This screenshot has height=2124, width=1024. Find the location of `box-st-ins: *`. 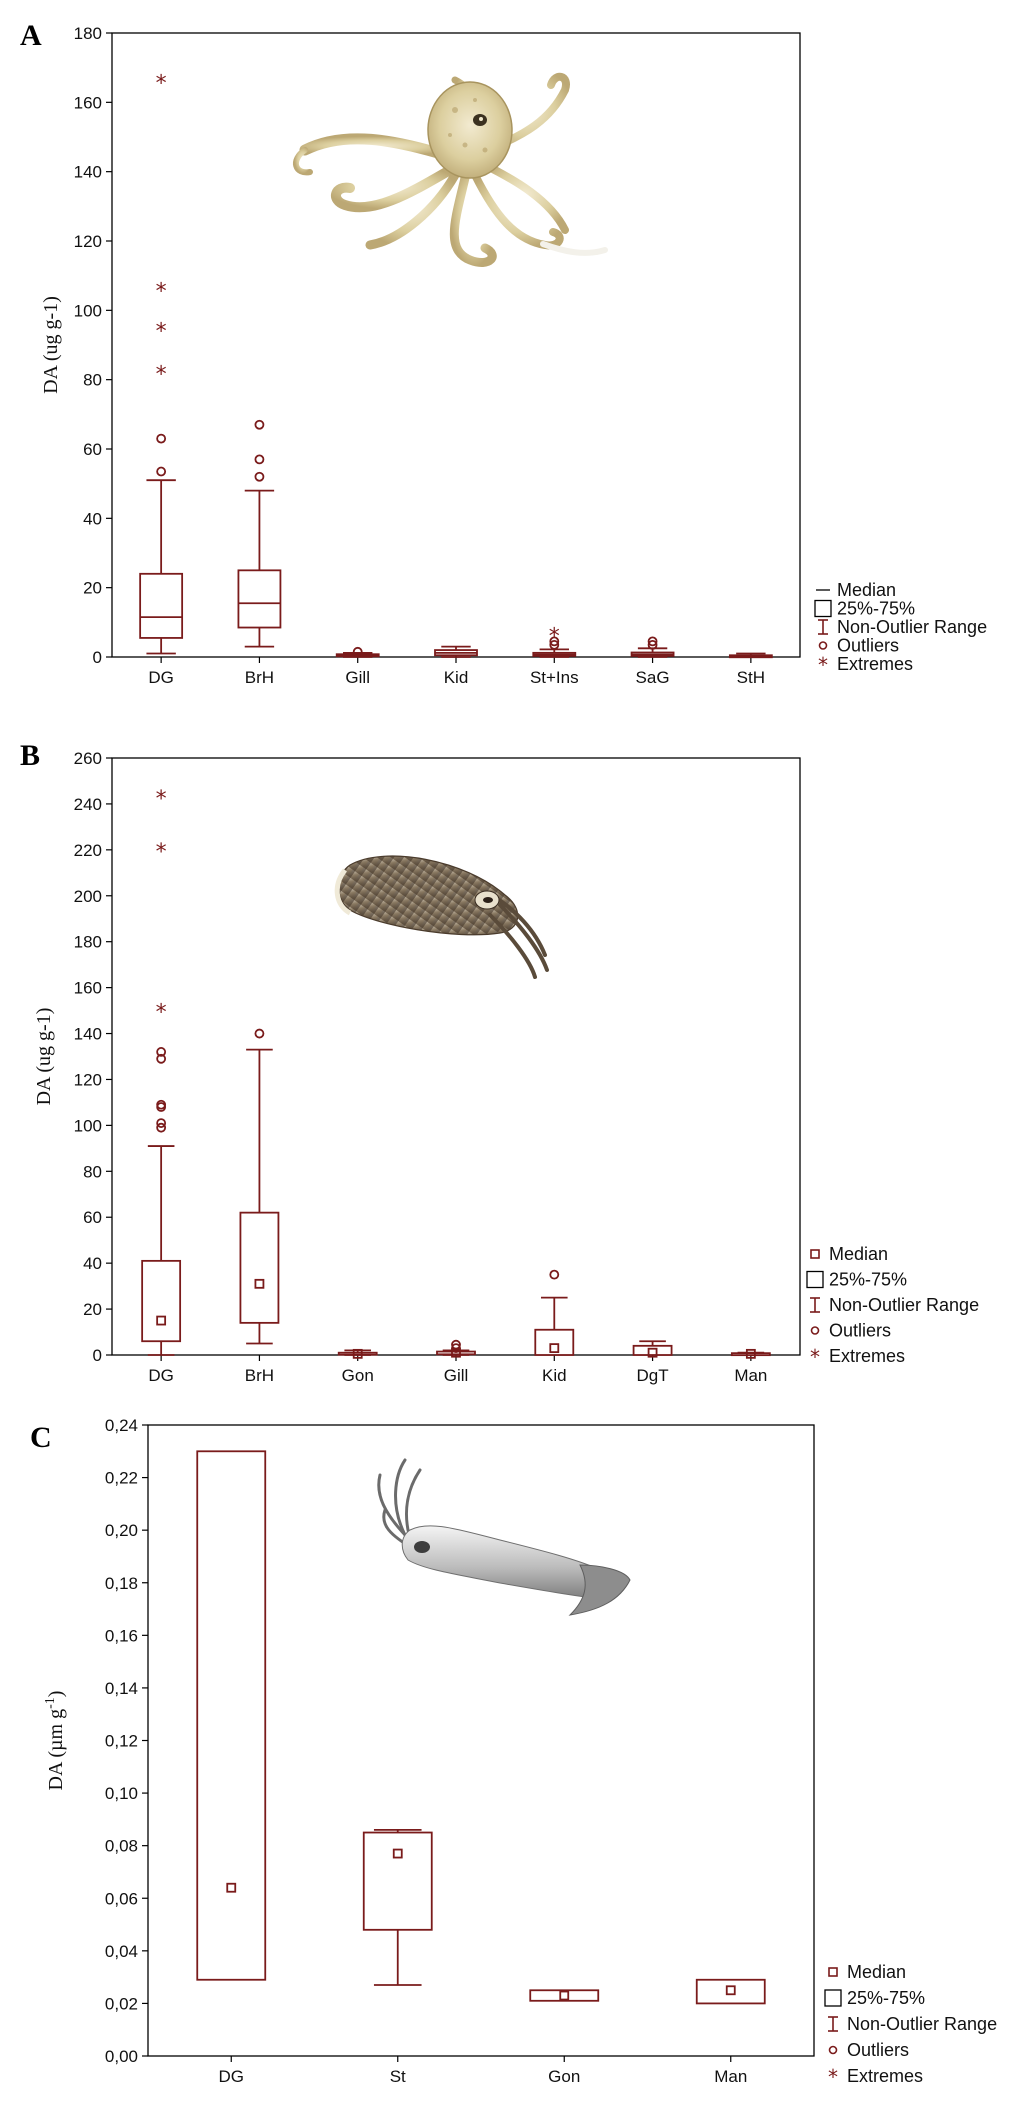

box-st-ins: * is located at coordinates (554, 641).